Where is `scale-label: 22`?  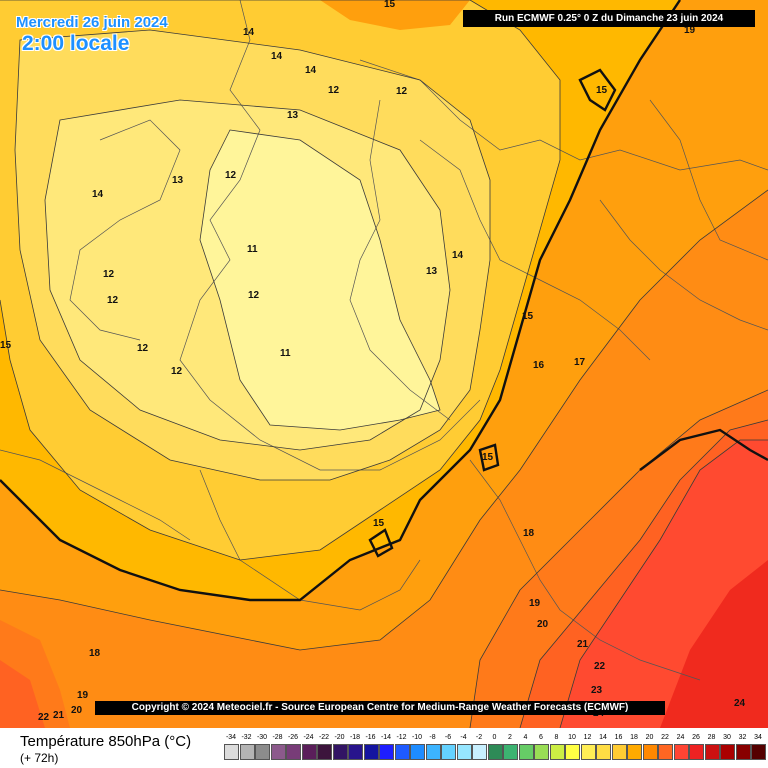 scale-label: 22 is located at coordinates (665, 737).